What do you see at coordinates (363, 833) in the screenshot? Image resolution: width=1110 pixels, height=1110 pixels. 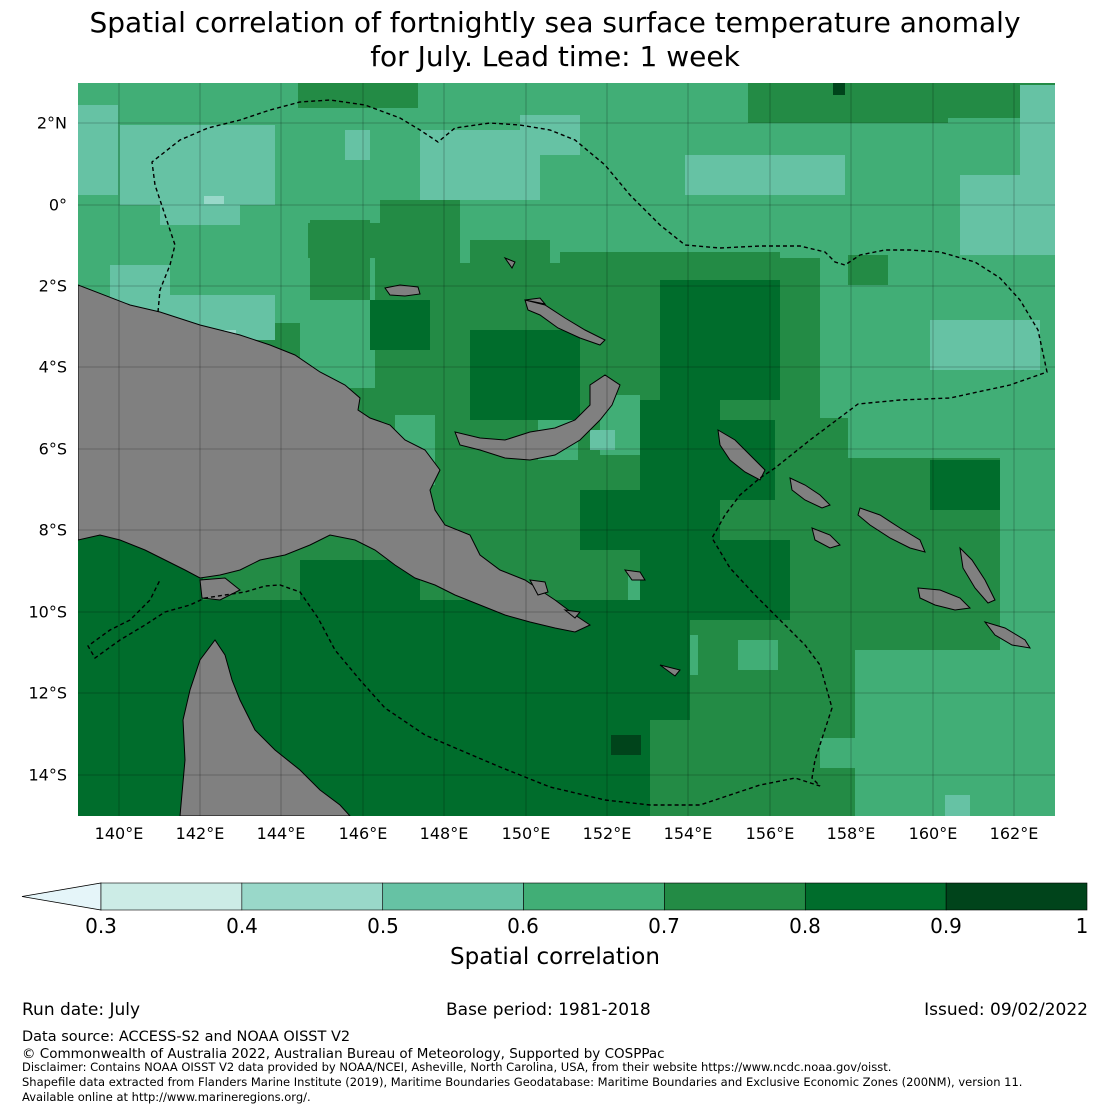 I see `lon-label-146e: 146°E` at bounding box center [363, 833].